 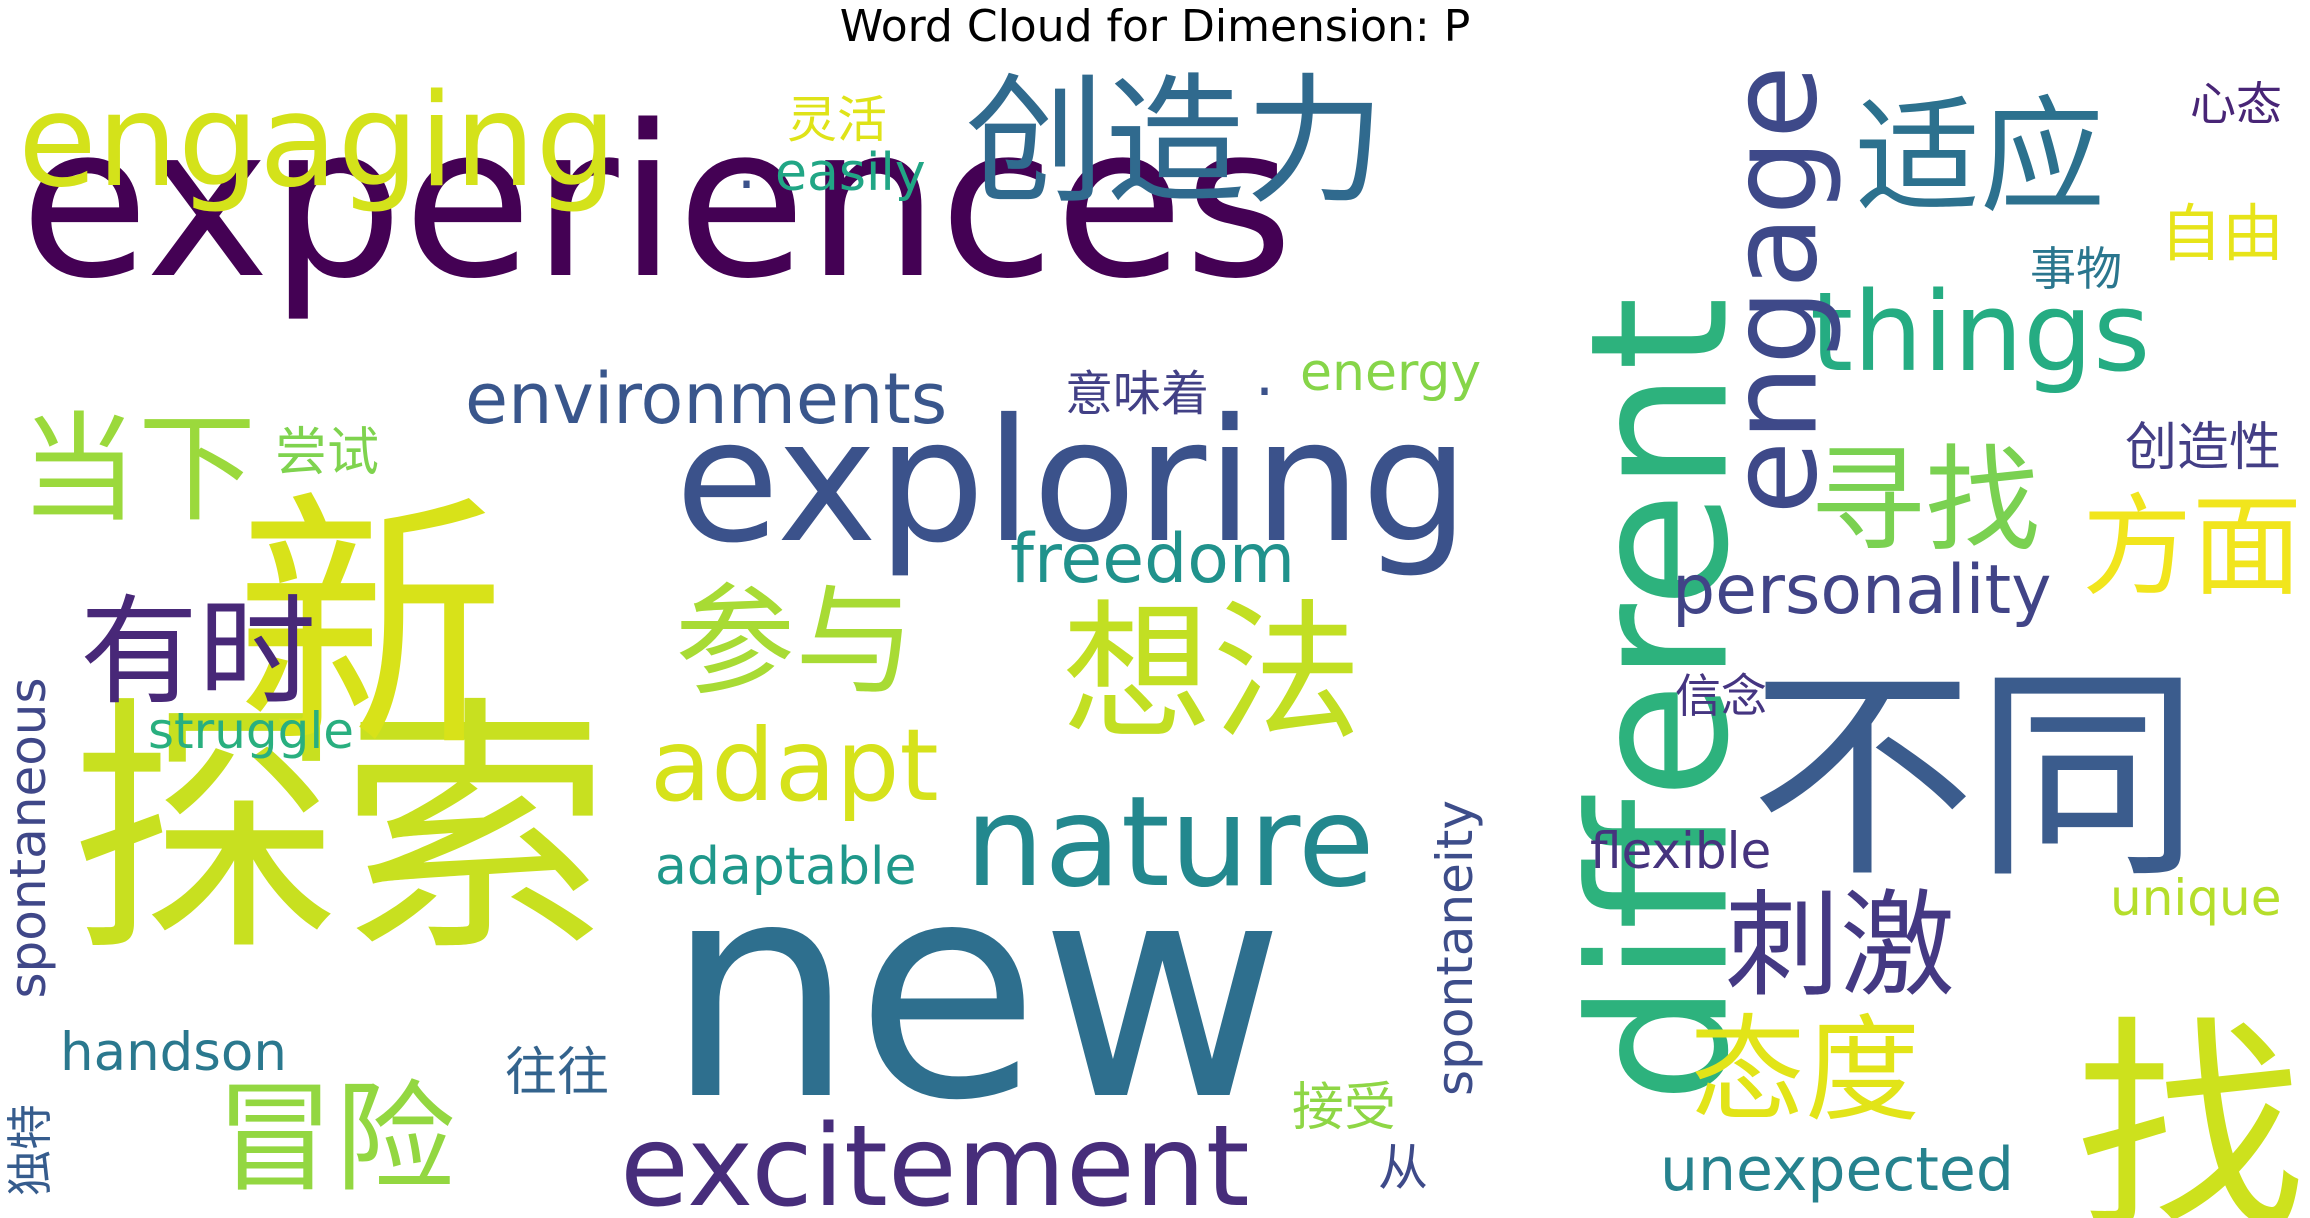 I want to click on word-42: 意味着, so click(x=1137, y=394).